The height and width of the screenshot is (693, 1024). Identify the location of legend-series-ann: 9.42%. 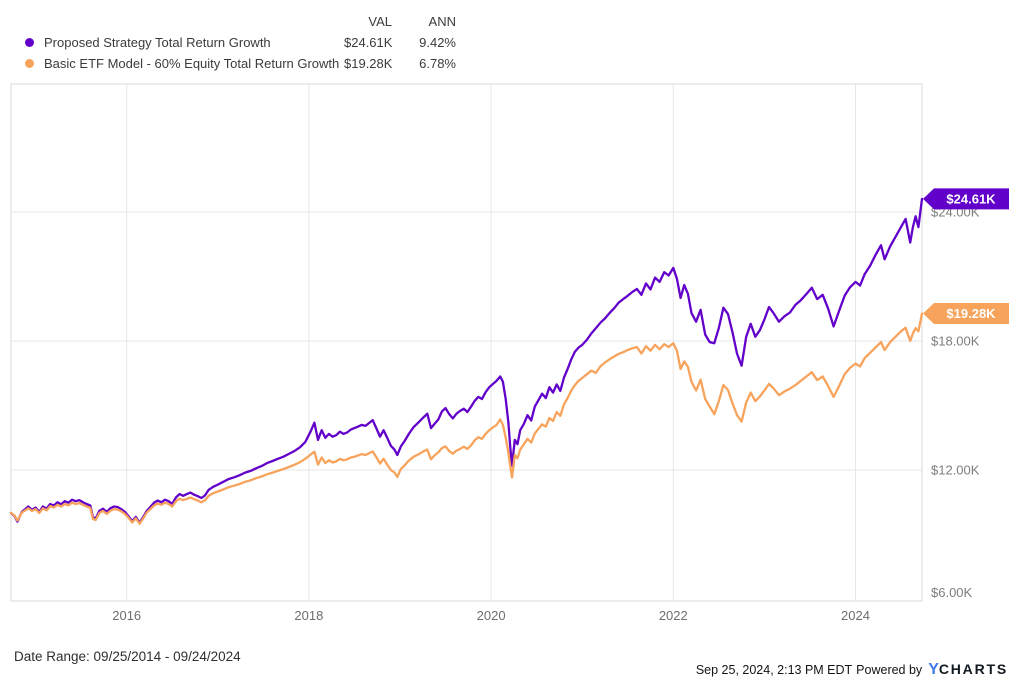
(437, 42).